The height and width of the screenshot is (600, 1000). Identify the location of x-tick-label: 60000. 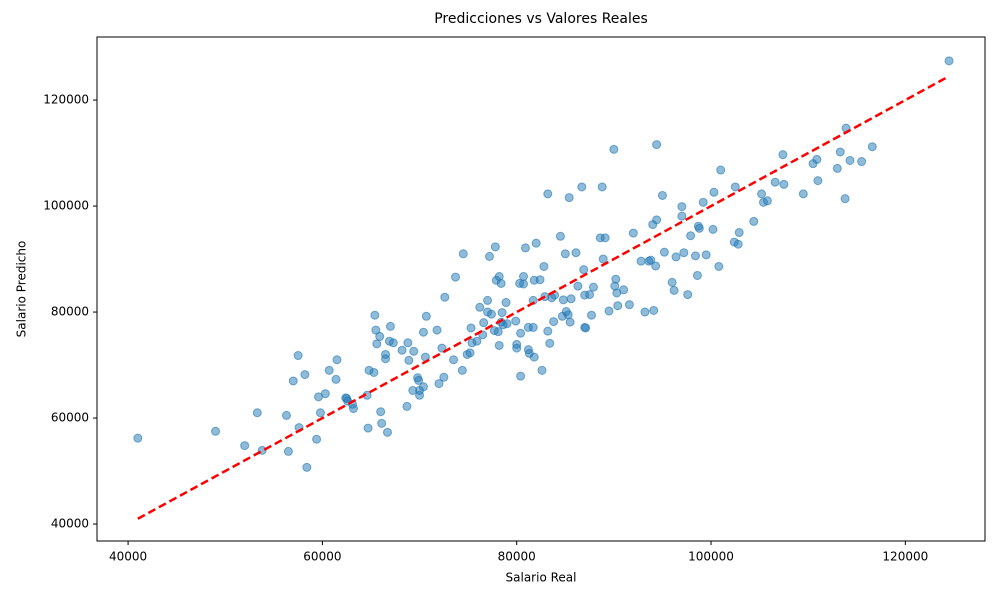
(322, 557).